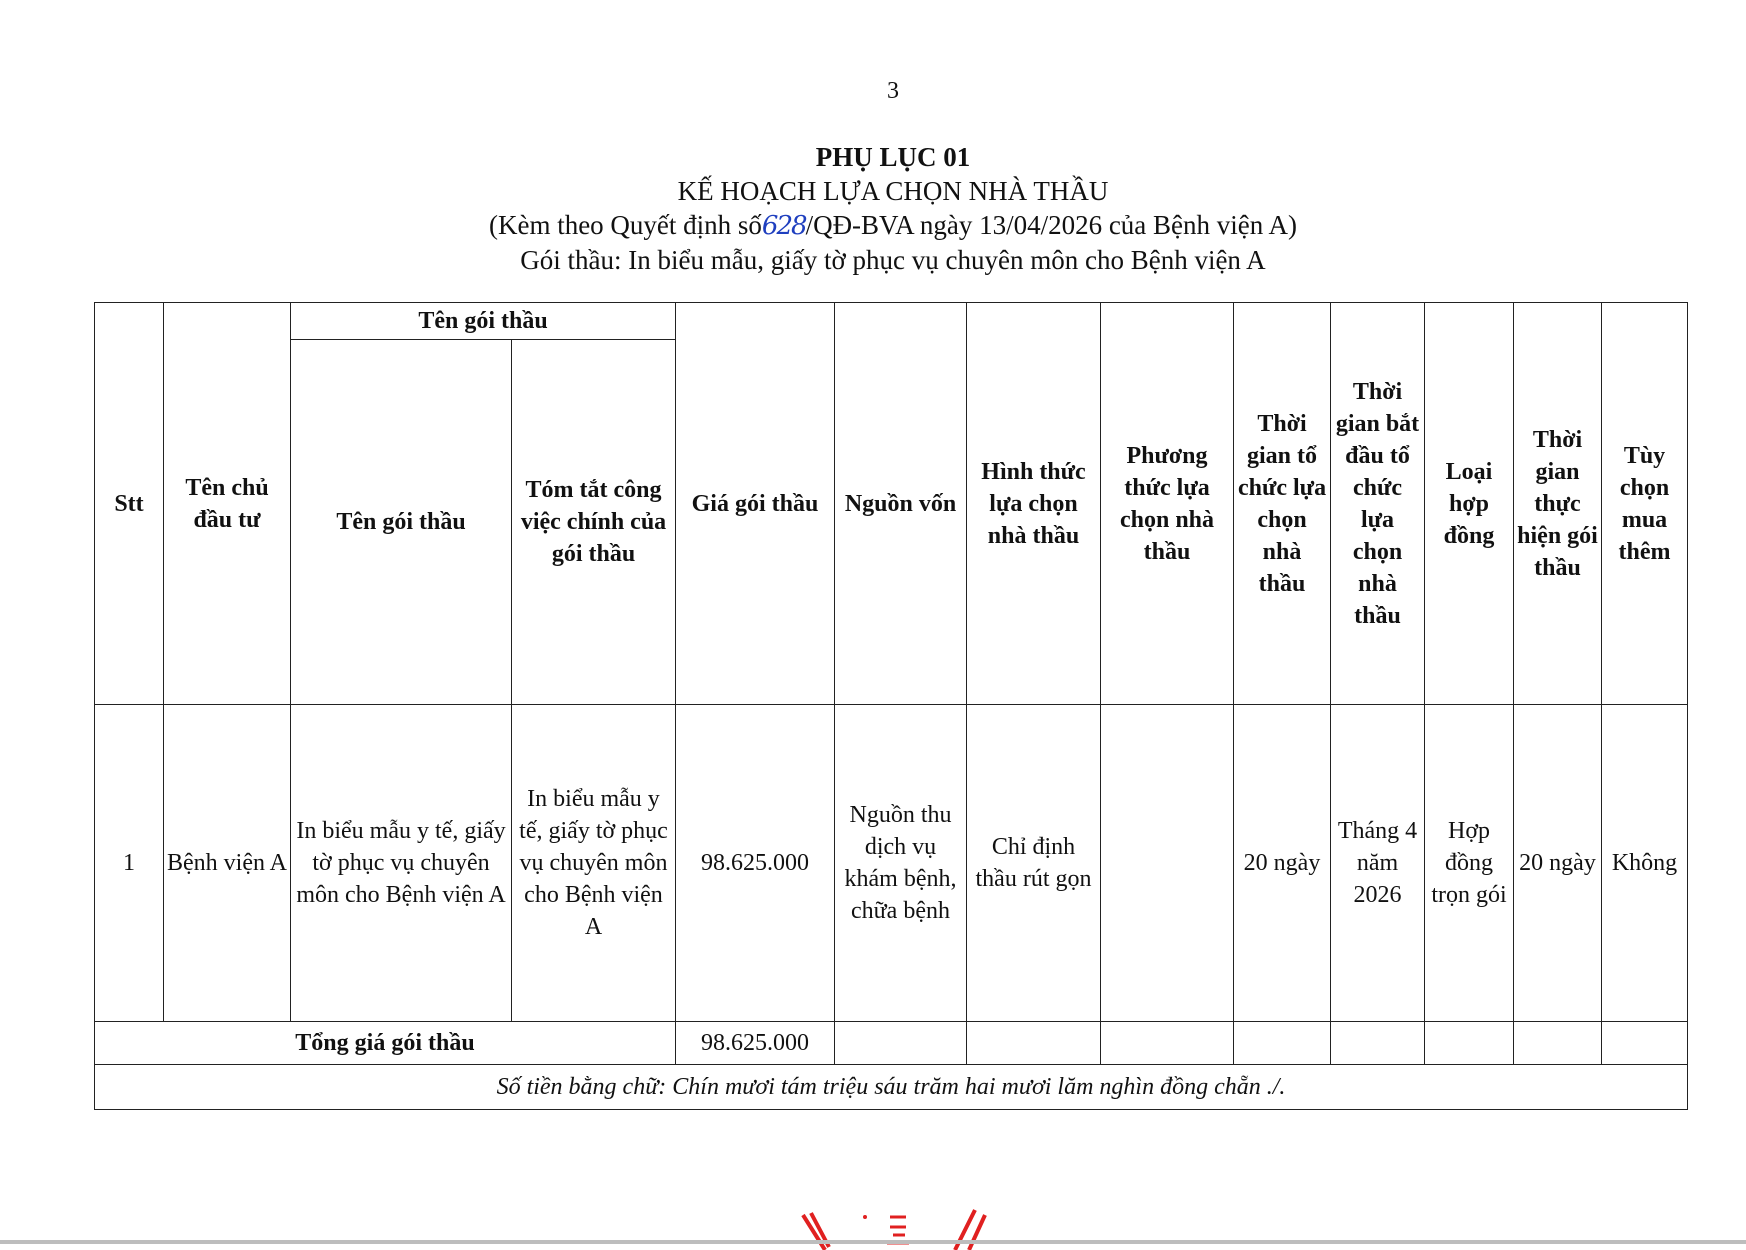 The width and height of the screenshot is (1746, 1250). Describe the element at coordinates (873, 1242) in the screenshot. I see `scan-edge` at that location.